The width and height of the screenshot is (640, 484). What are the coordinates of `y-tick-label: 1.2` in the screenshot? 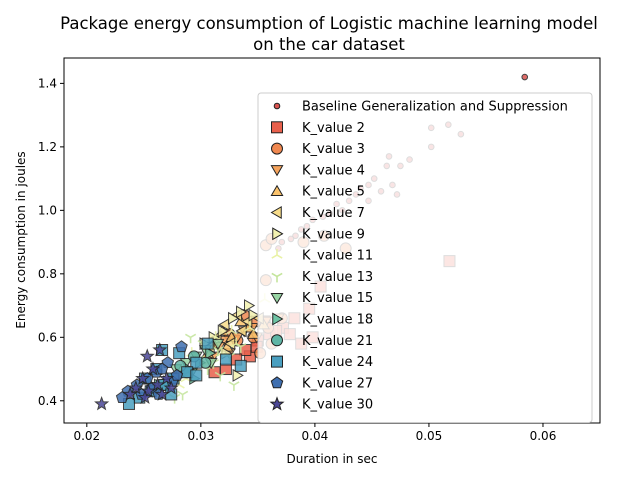 It's located at (47, 147).